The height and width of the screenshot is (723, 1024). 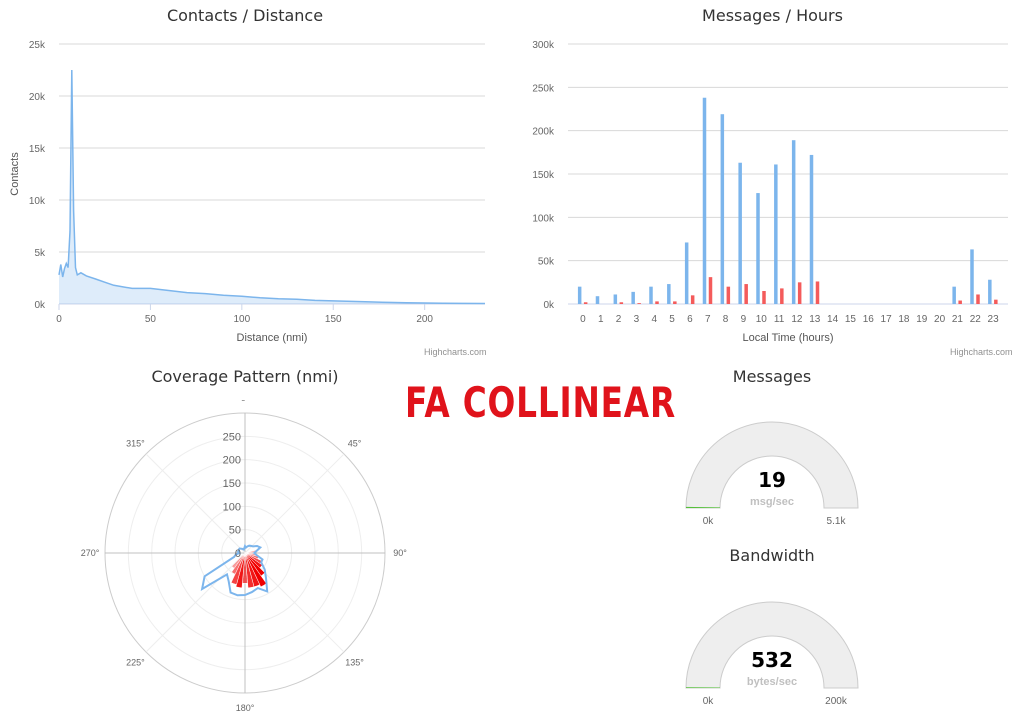 What do you see at coordinates (549, 305) in the screenshot?
I see `y-tick-label: 0k` at bounding box center [549, 305].